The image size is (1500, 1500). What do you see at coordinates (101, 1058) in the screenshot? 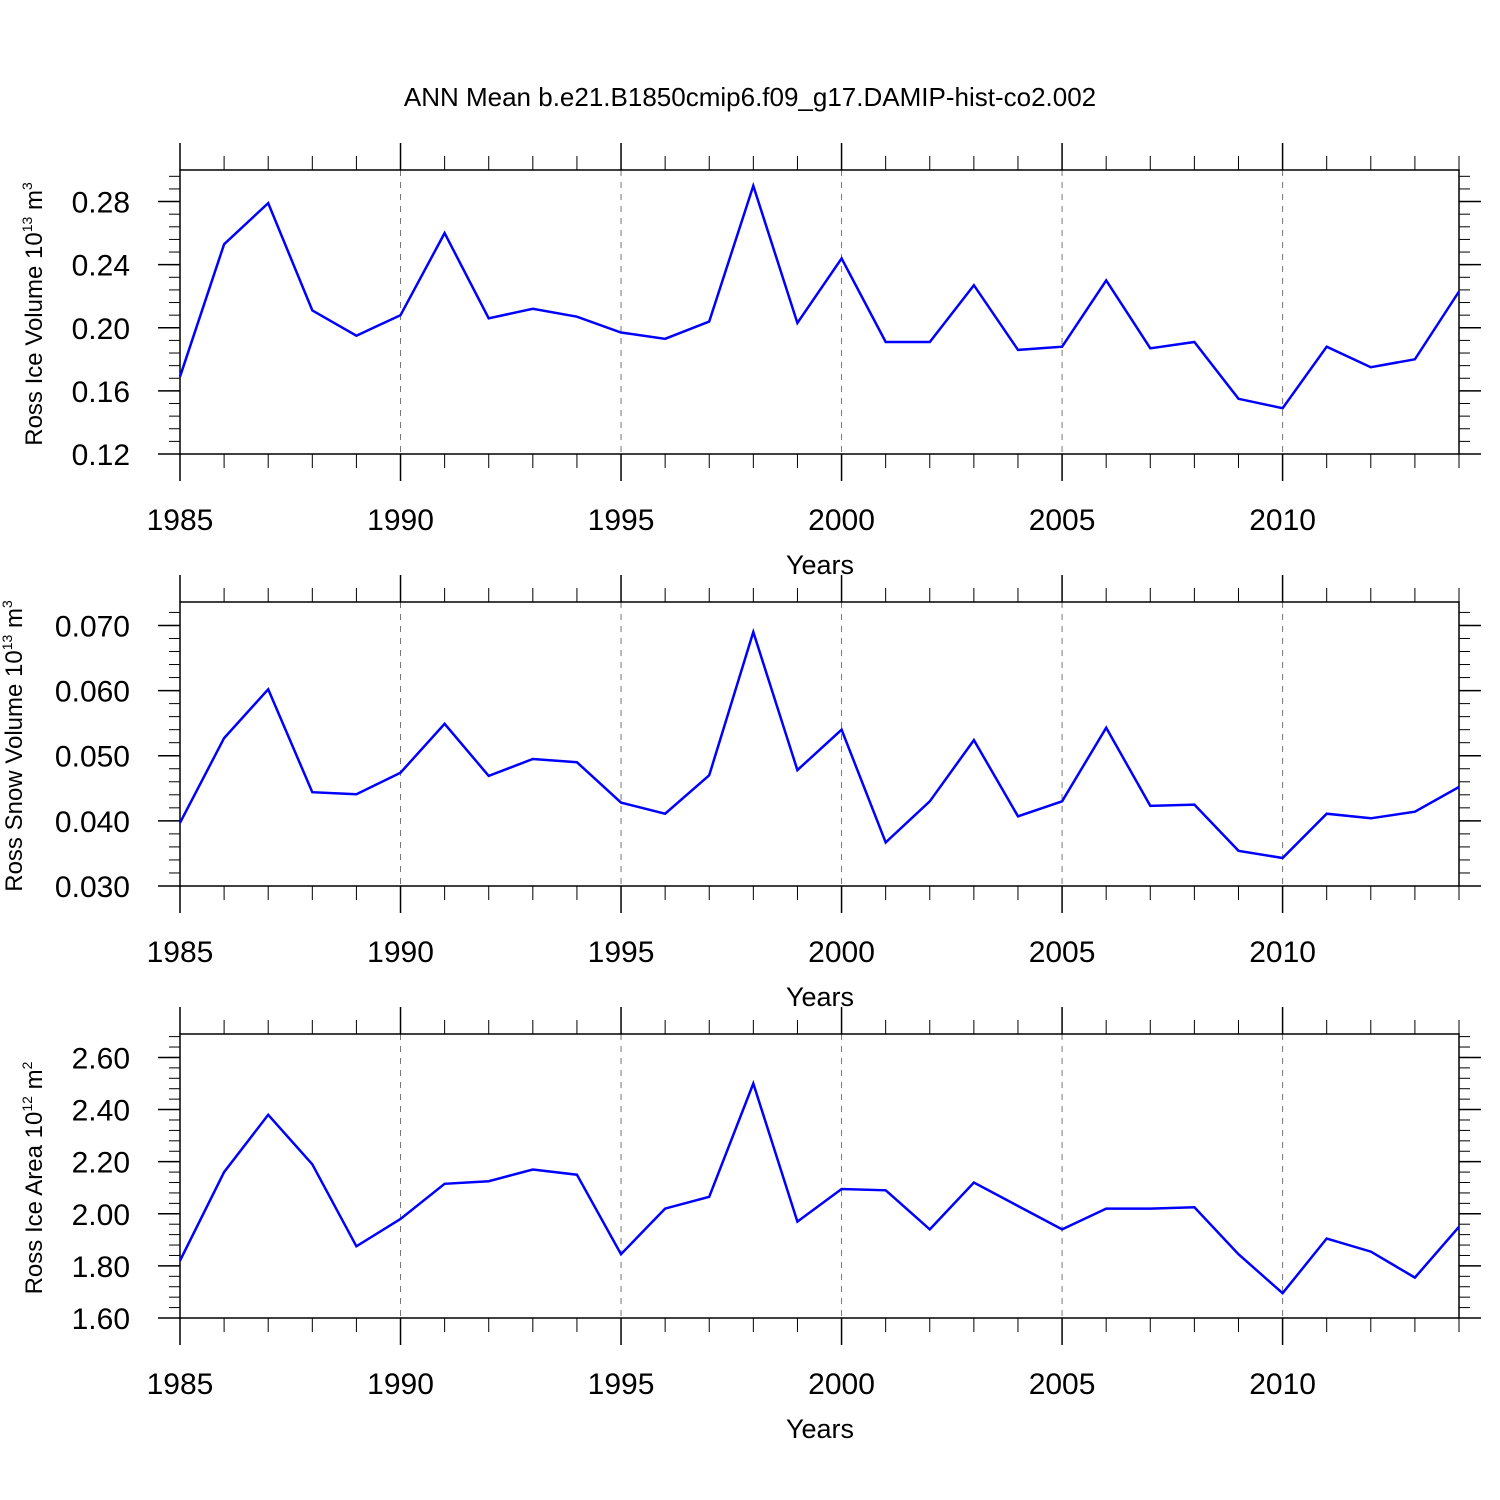
I see `y-tick-label: 2.60` at bounding box center [101, 1058].